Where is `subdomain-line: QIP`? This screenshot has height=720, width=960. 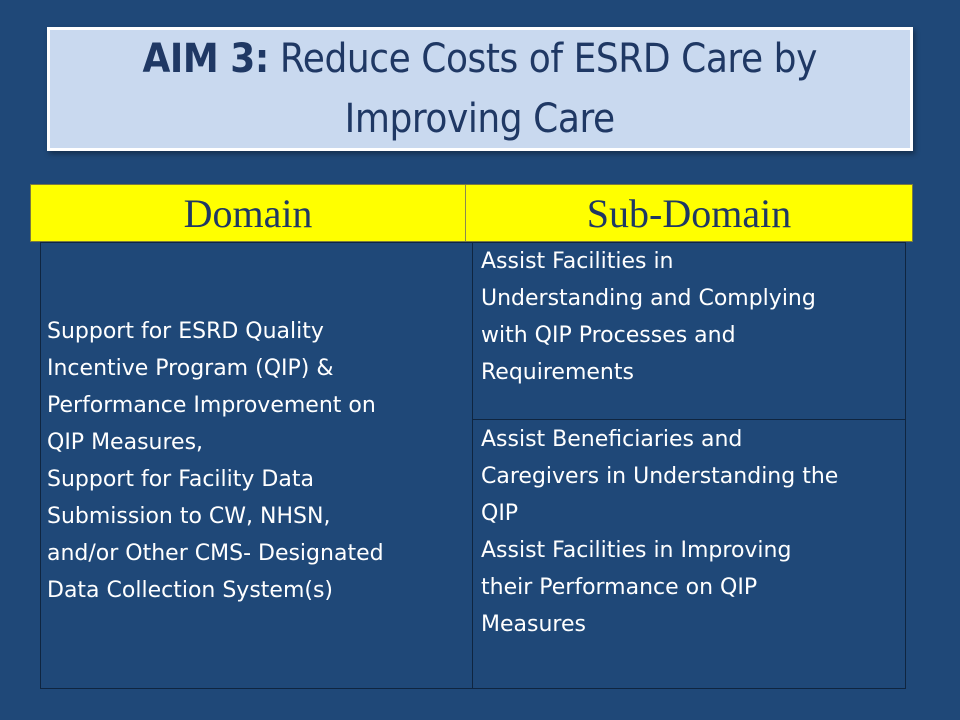 subdomain-line: QIP is located at coordinates (500, 513).